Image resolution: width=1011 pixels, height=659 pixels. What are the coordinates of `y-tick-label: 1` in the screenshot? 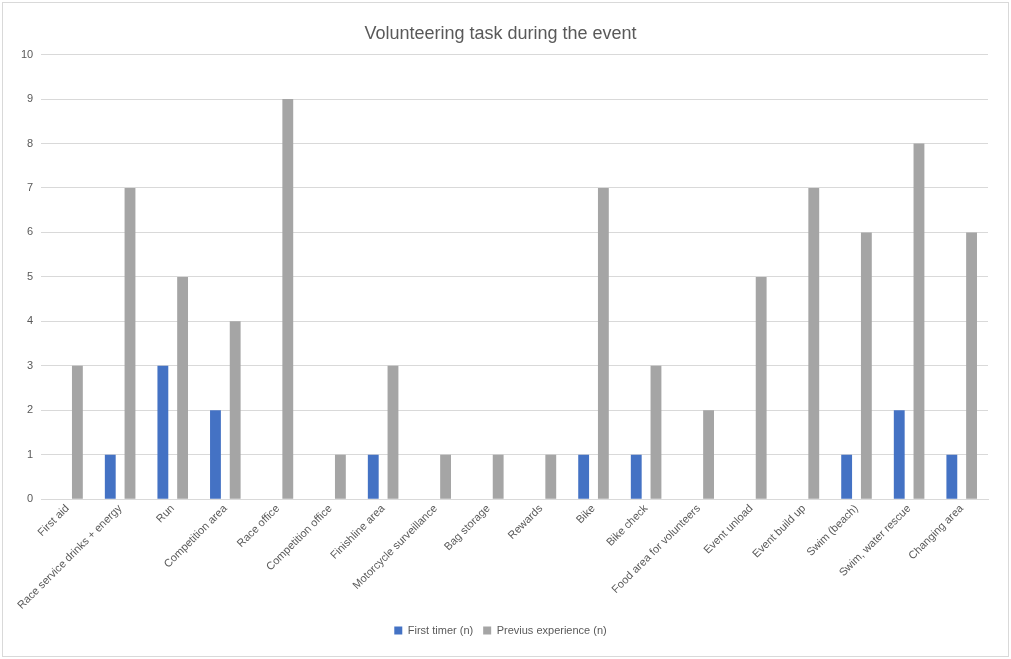 It's located at (30, 453).